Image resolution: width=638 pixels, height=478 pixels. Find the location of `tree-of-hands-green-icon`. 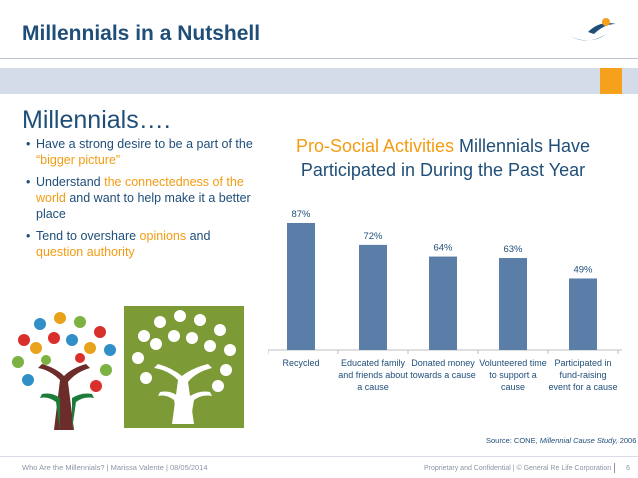

tree-of-hands-green-icon is located at coordinates (184, 367).